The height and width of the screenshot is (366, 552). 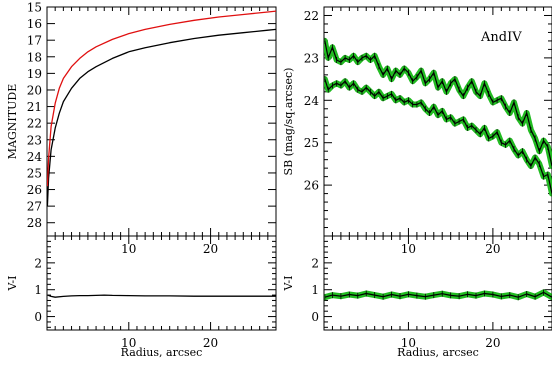 What do you see at coordinates (437, 283) in the screenshot?
I see `profile-color-frame` at bounding box center [437, 283].